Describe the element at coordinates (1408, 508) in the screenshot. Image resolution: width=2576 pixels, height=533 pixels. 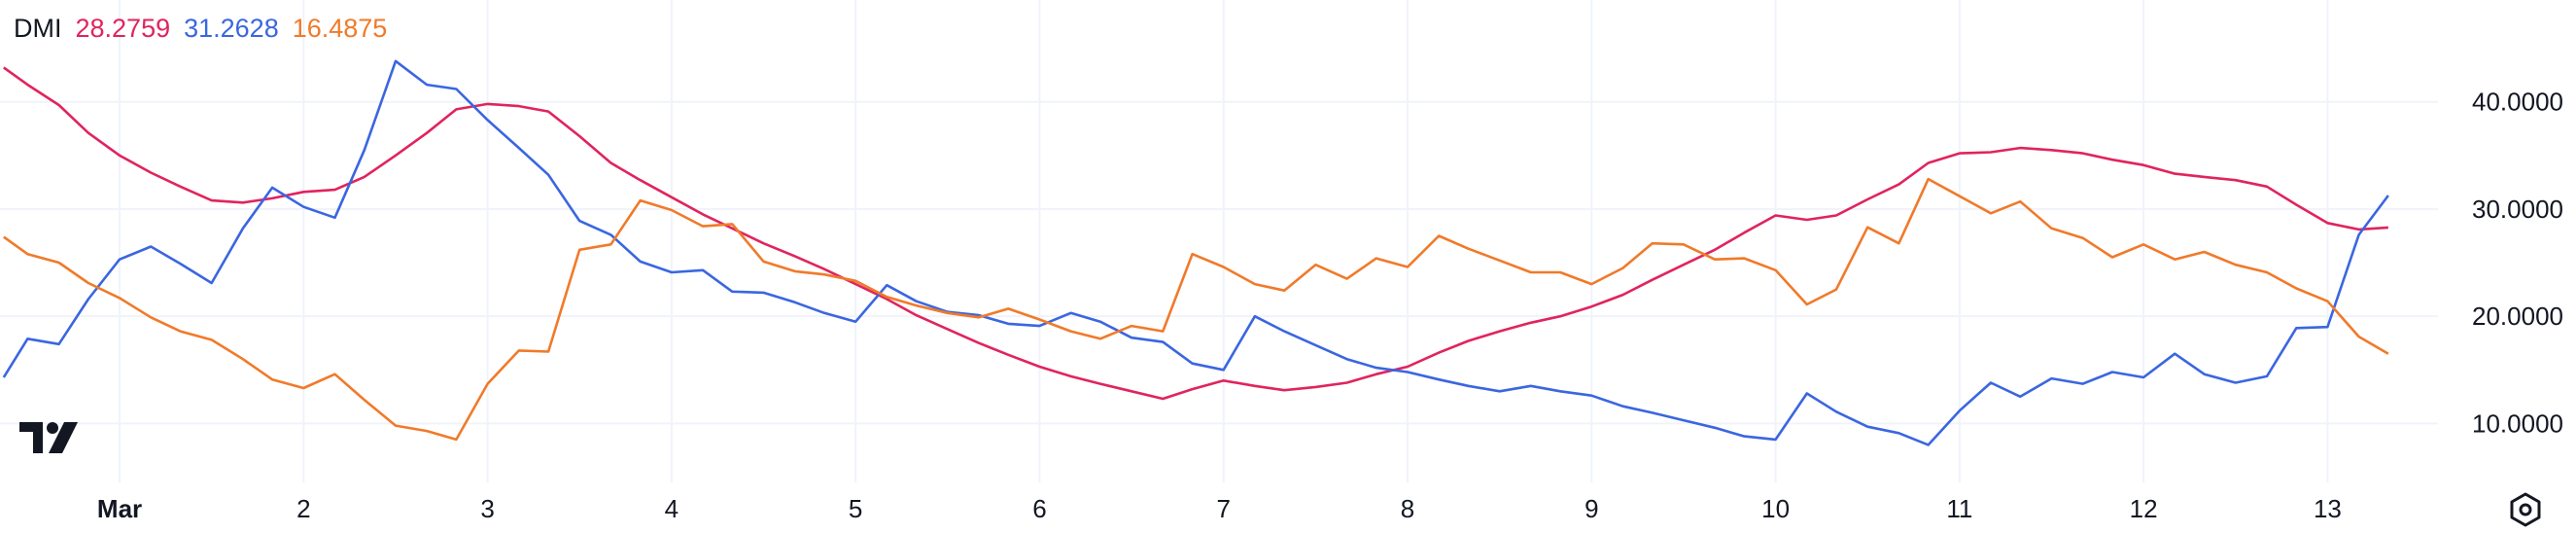
I see `x-tick-label: 8` at that location.